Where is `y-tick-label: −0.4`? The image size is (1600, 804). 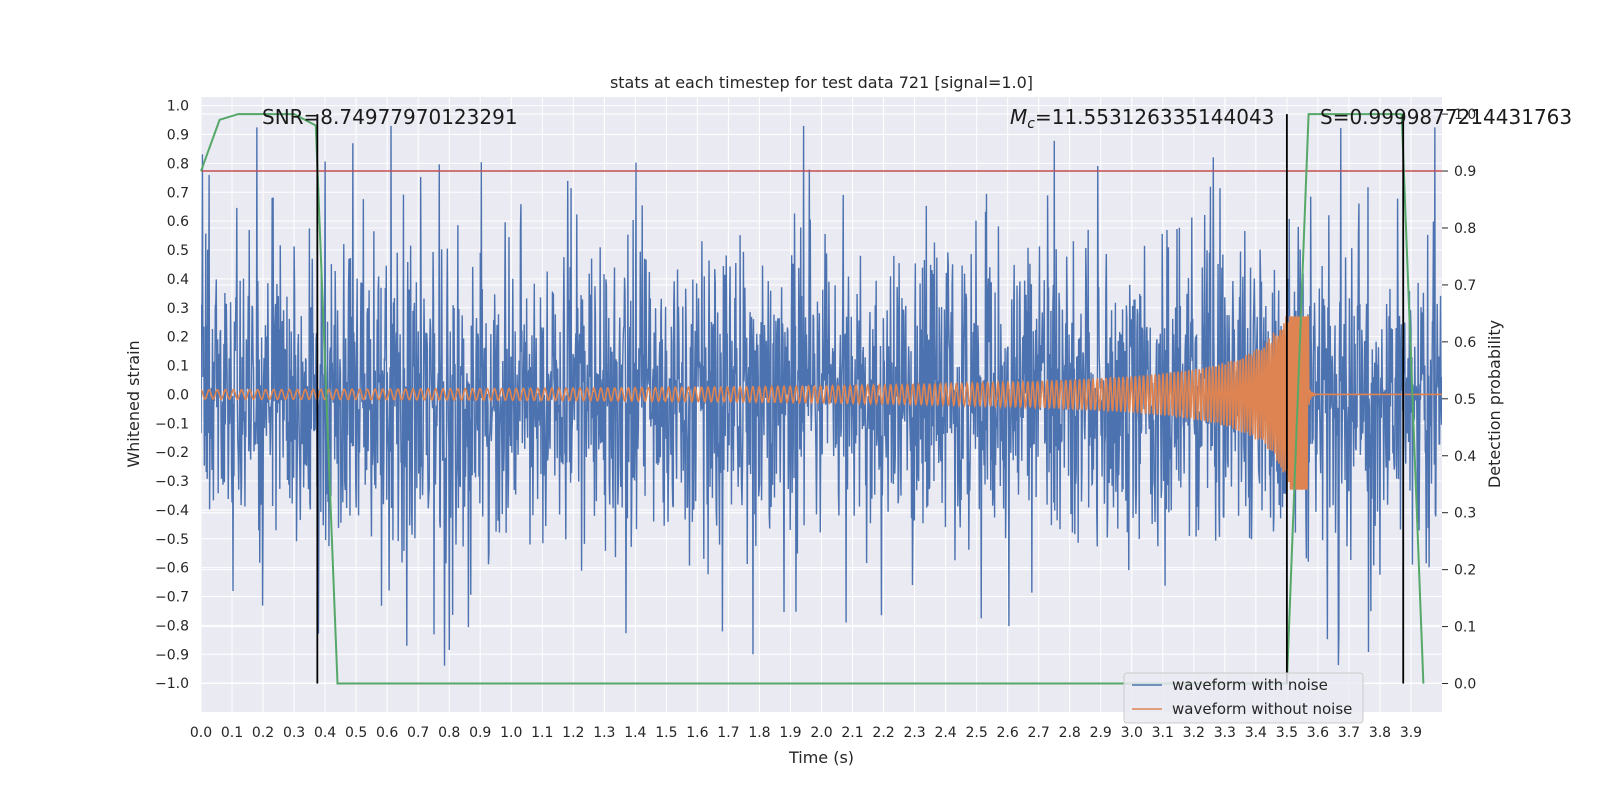 y-tick-label: −0.4 is located at coordinates (172, 511).